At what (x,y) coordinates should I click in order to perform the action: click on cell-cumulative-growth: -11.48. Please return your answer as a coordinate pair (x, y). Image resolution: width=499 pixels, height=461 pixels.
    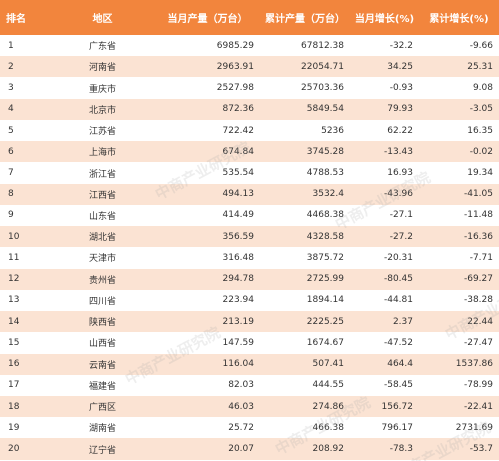
    Looking at the image, I should click on (478, 215).